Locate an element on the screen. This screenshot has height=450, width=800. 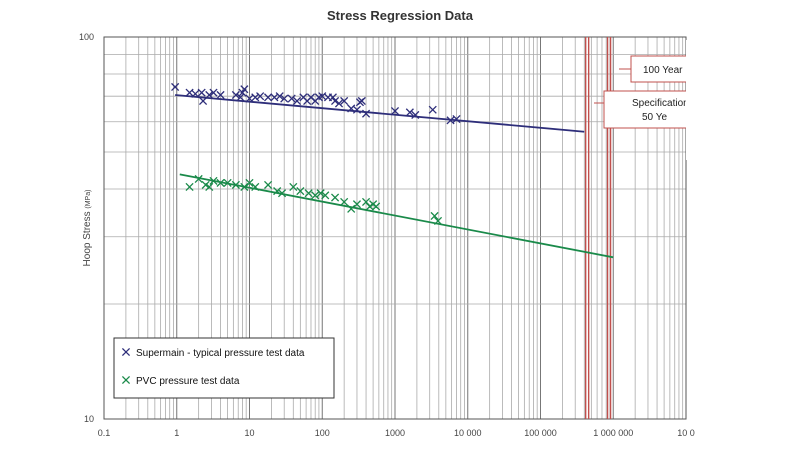
legend-marker-pvc is located at coordinates (126, 380).